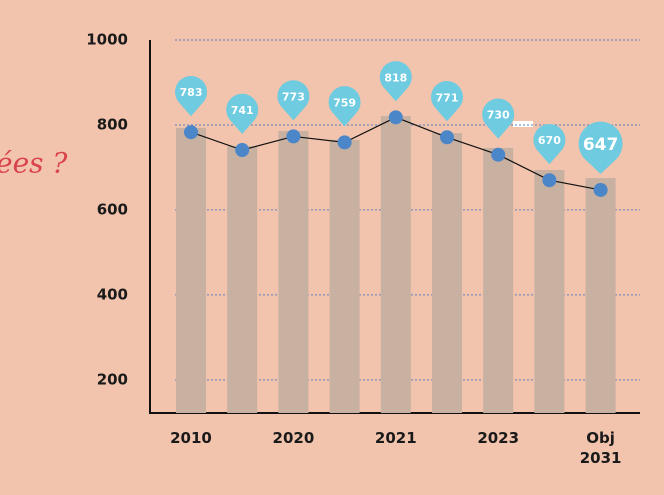 This screenshot has height=495, width=664. What do you see at coordinates (191, 438) in the screenshot?
I see `x-tick-label: 2010` at bounding box center [191, 438].